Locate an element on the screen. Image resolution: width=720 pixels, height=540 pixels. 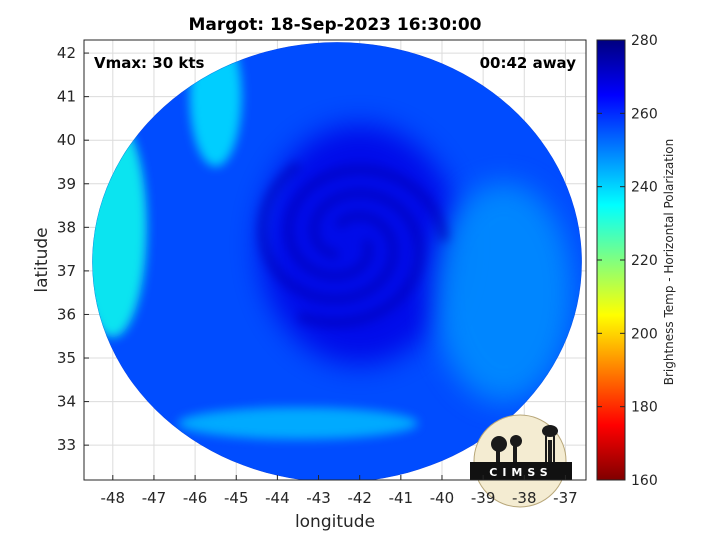
y-tick-label: 40 is located at coordinates (66, 140).